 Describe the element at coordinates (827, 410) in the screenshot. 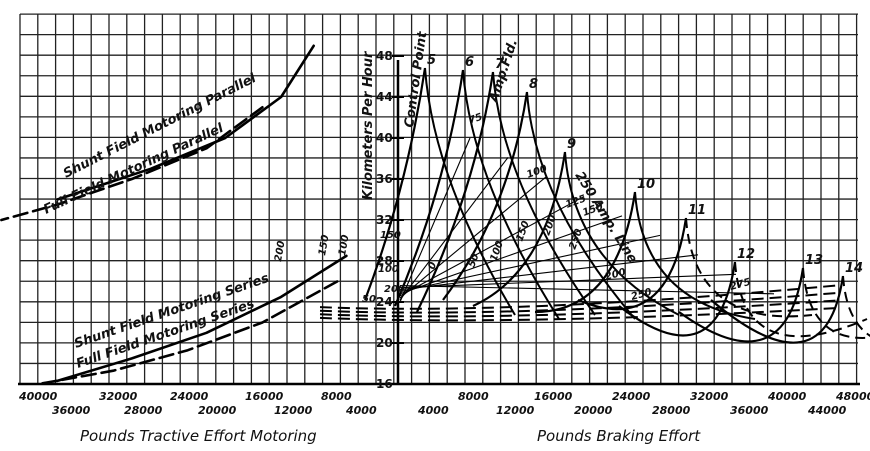

I see `right-lower-tick: 44000` at that location.